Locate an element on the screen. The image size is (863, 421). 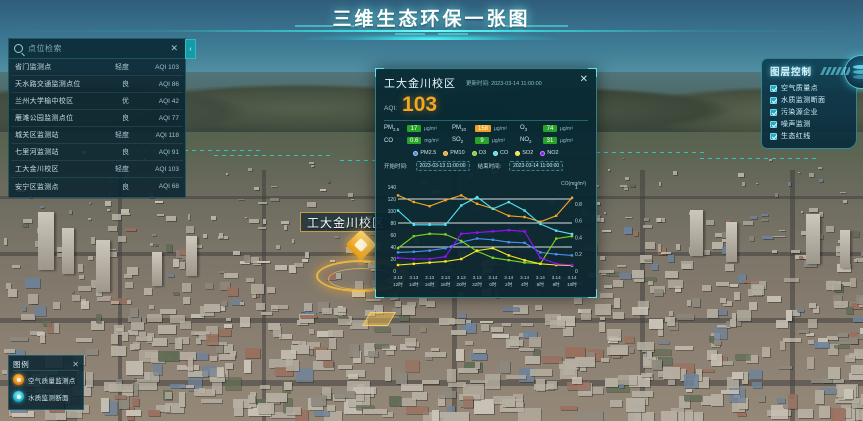
svg-text: 20时 is located at coordinates (461, 284).